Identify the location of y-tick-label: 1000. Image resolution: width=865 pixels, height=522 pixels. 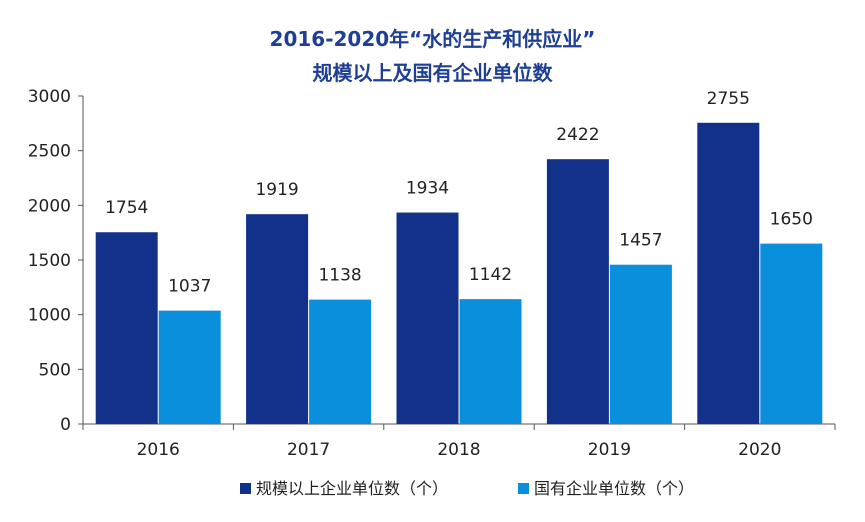
(49, 316).